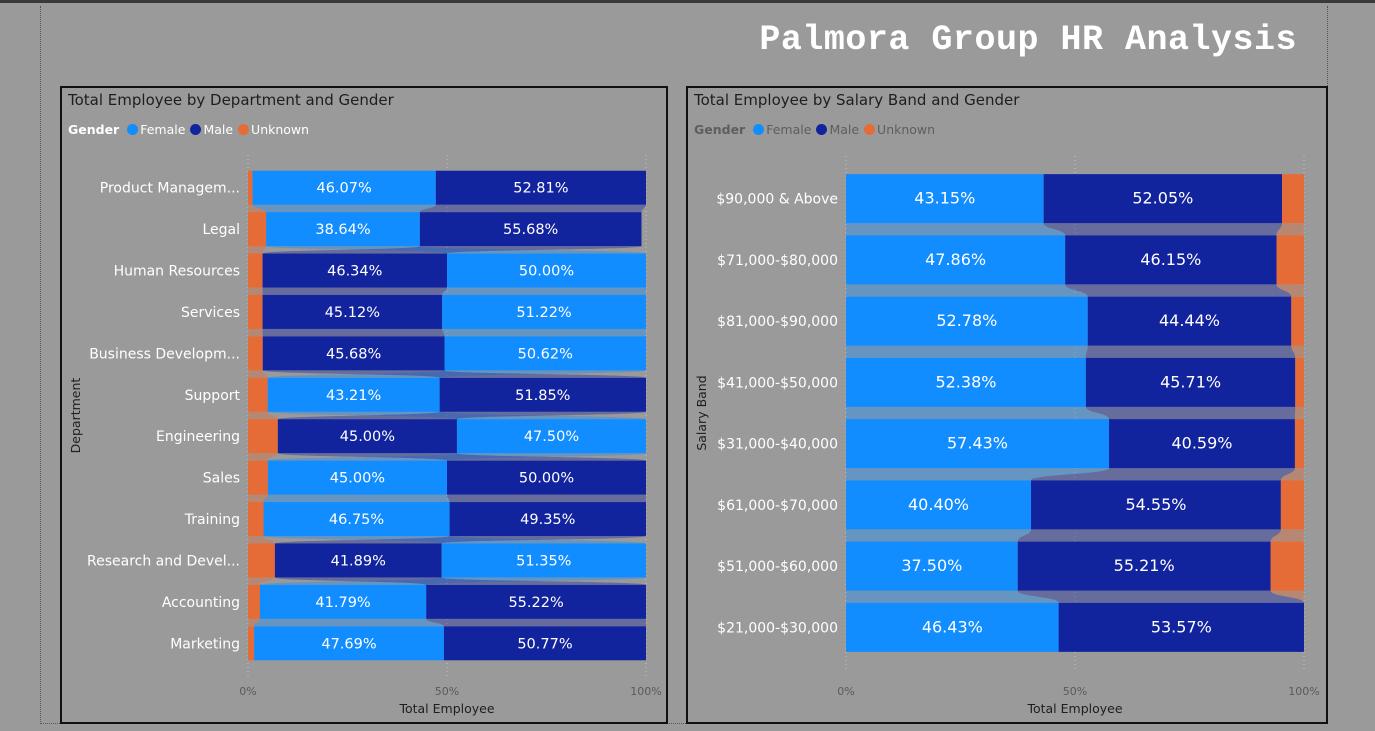 This screenshot has height=731, width=1375. I want to click on bar-row-41-000-50-000: 52.38% 45.71%, so click(1075, 382).